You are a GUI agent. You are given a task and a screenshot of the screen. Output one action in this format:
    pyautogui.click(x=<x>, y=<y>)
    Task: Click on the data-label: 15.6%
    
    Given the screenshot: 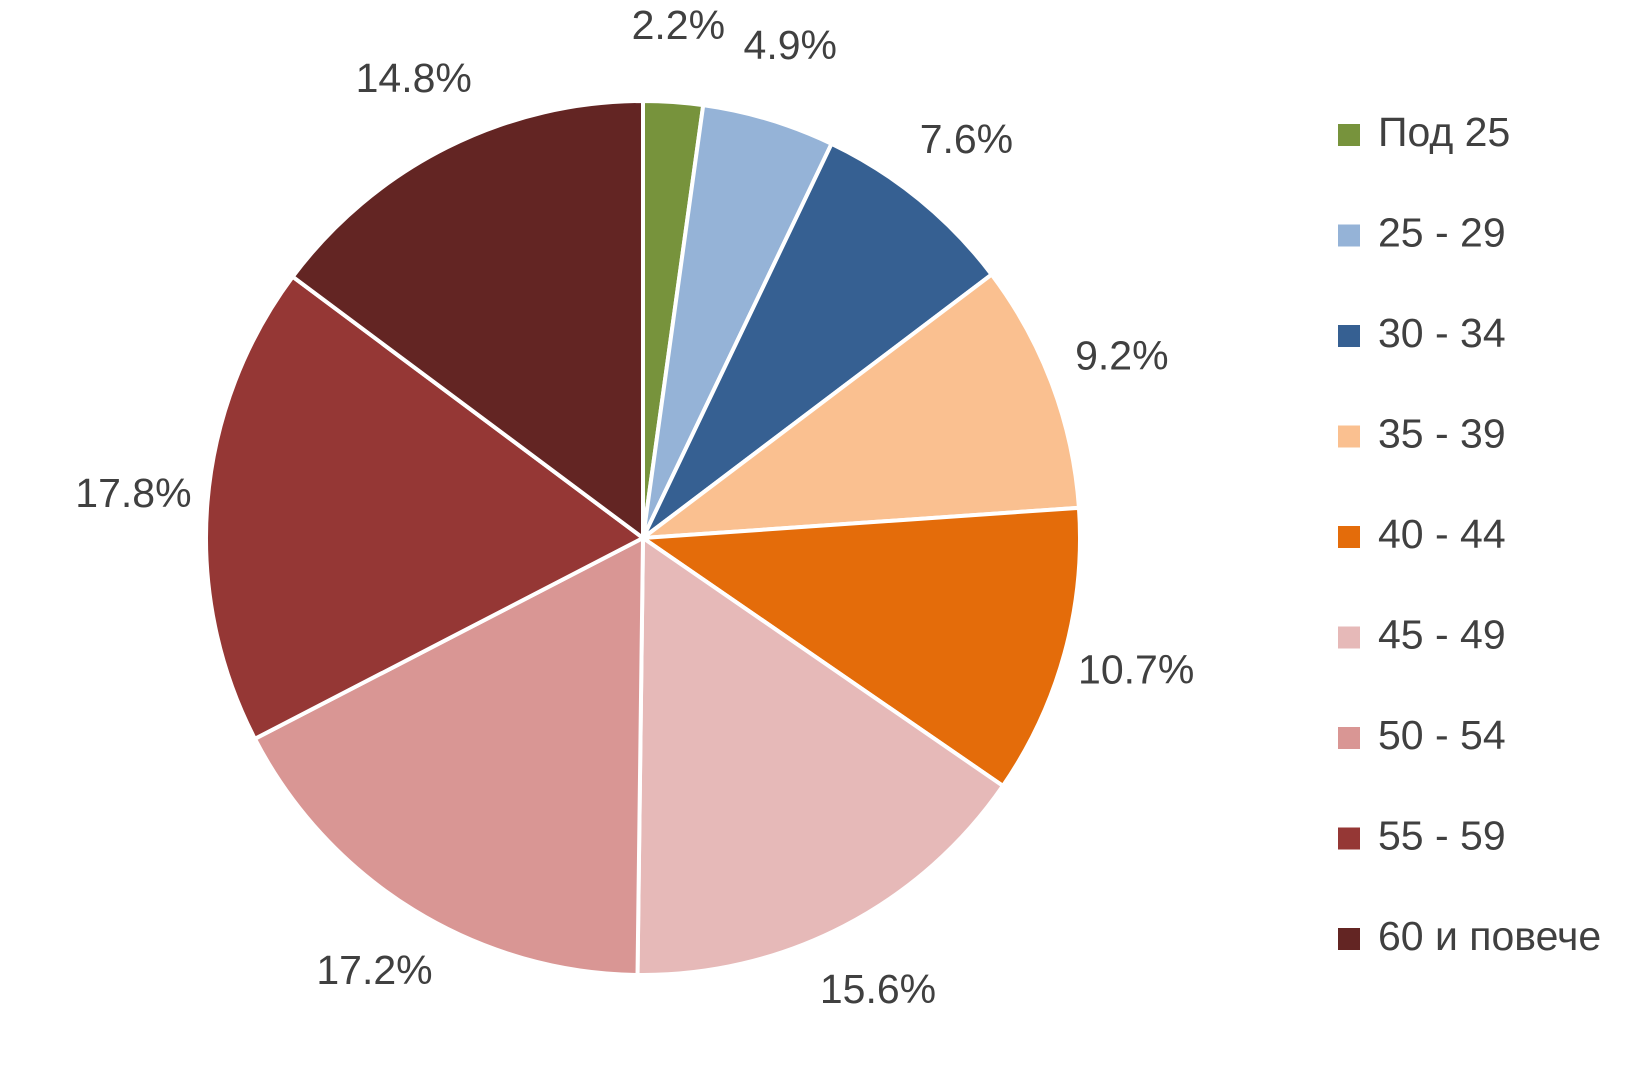 What is the action you would take?
    pyautogui.click(x=878, y=989)
    